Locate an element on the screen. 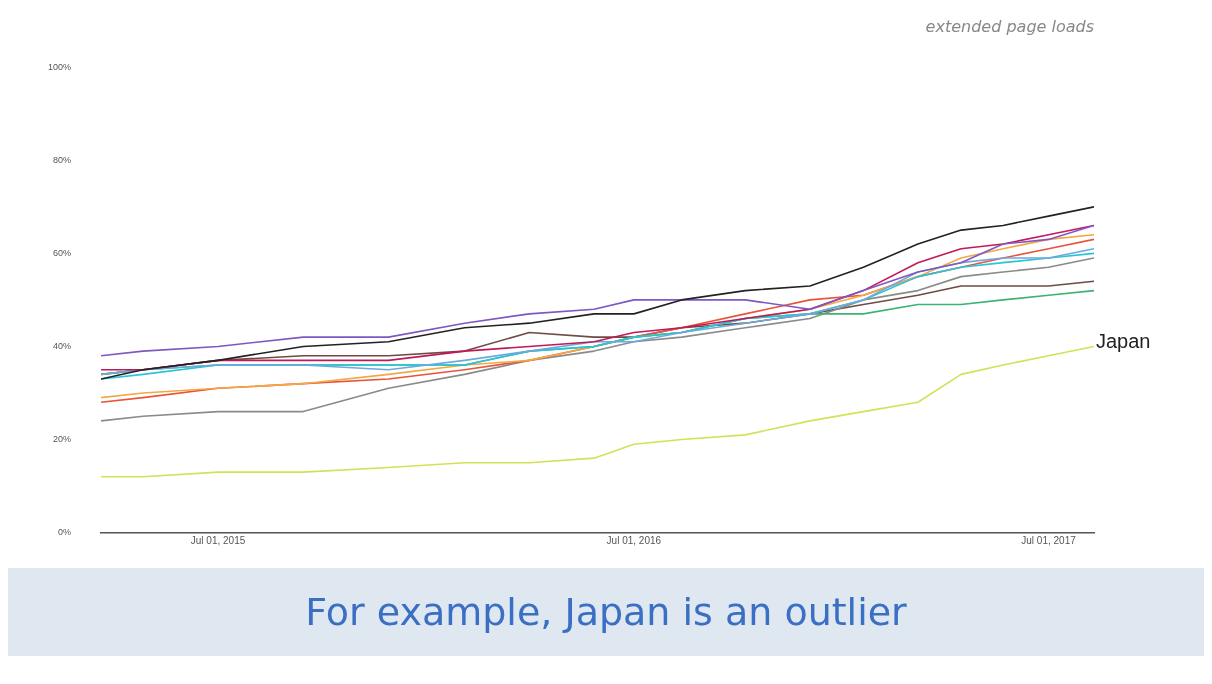  y-tick-label: 0% is located at coordinates (65, 532).